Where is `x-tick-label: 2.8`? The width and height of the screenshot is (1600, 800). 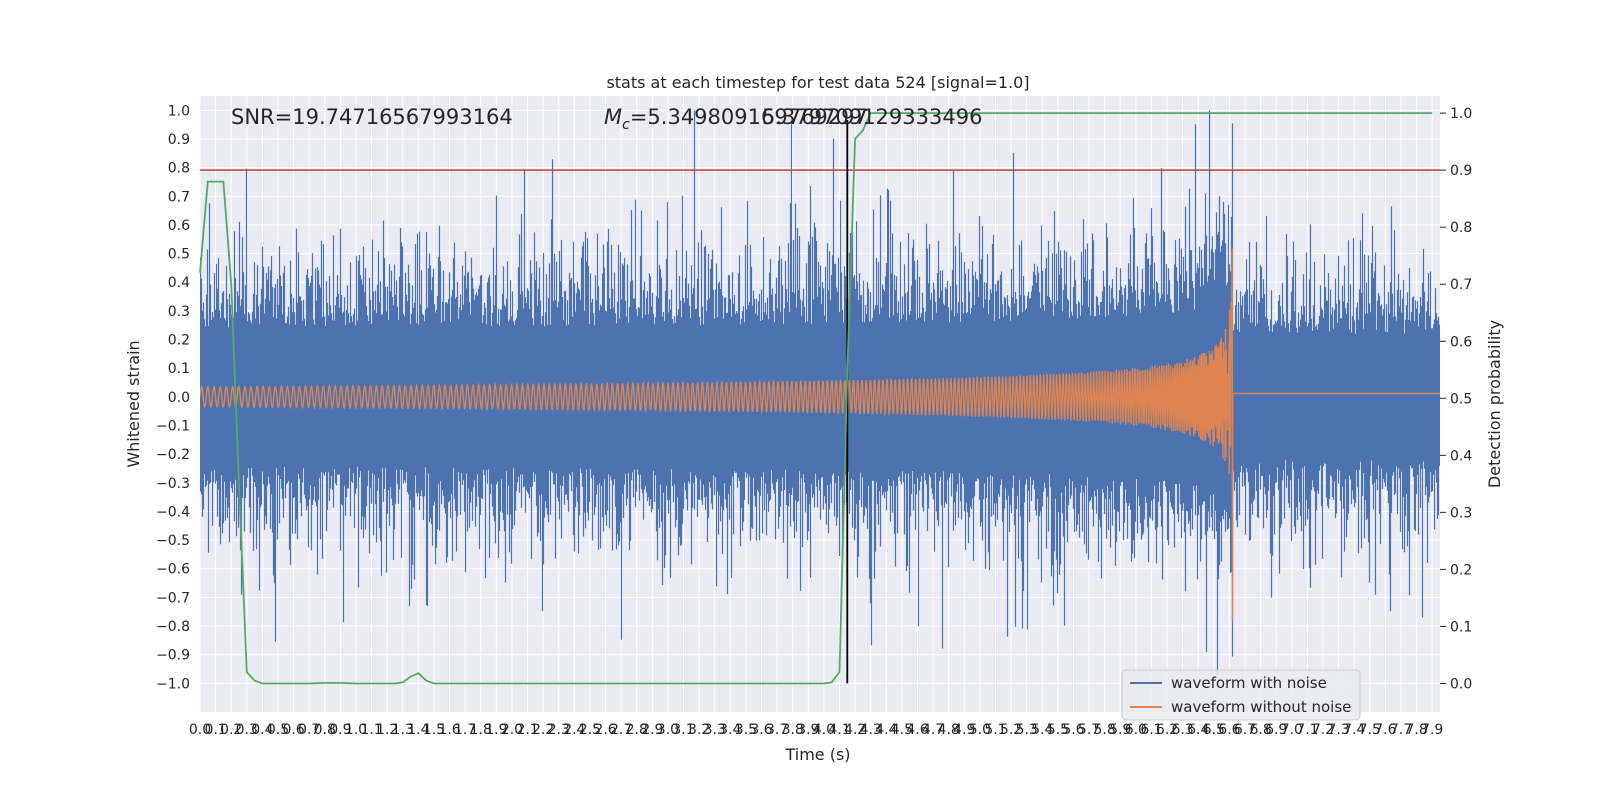
x-tick-label: 2.8 is located at coordinates (637, 730).